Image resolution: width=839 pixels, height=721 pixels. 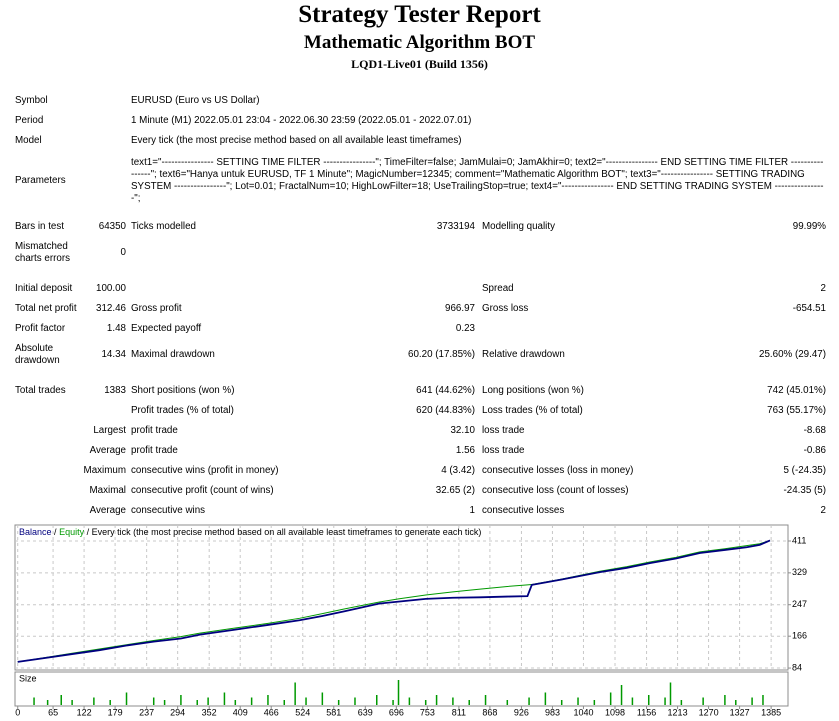 I want to click on x-tick-label: 696, so click(x=396, y=712).